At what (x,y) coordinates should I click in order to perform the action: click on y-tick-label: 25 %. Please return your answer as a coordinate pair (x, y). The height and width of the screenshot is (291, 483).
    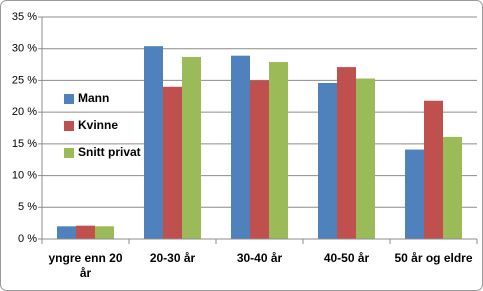
    Looking at the image, I should click on (24, 80).